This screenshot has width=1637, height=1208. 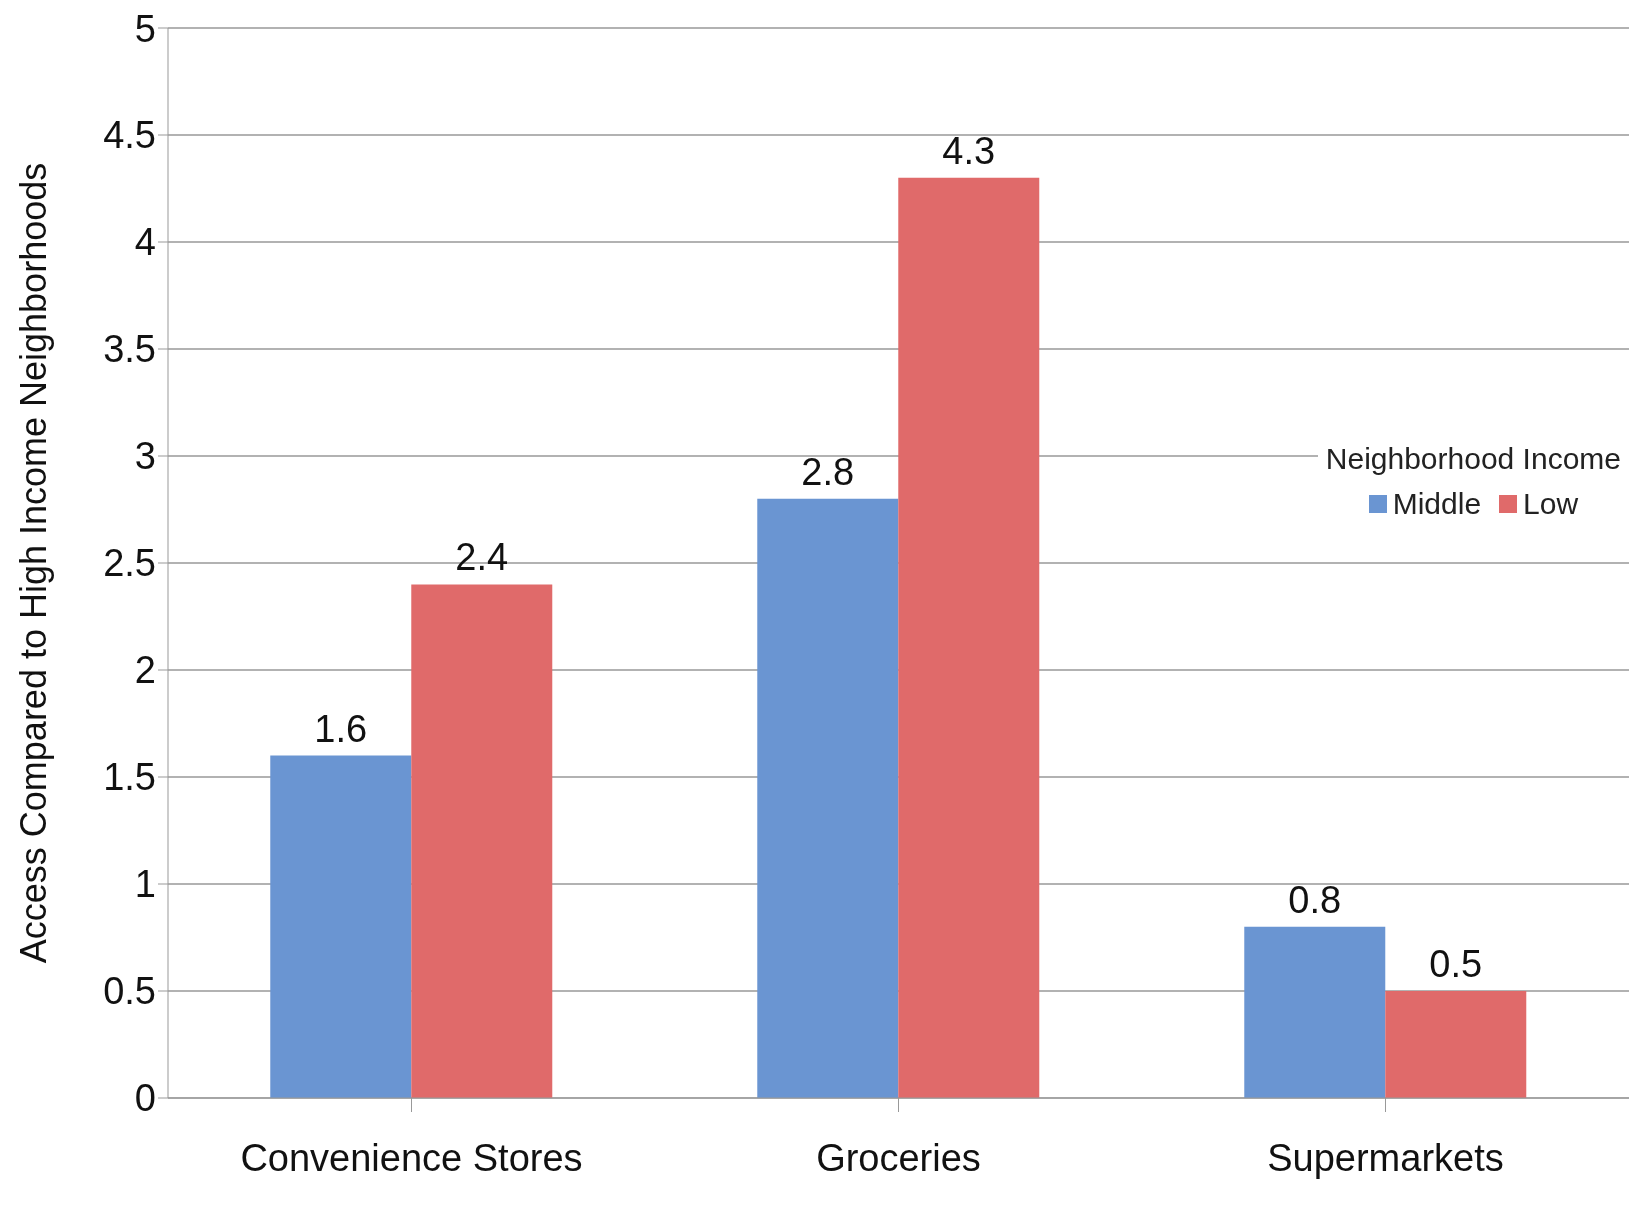 I want to click on data-label: 4.3, so click(x=969, y=150).